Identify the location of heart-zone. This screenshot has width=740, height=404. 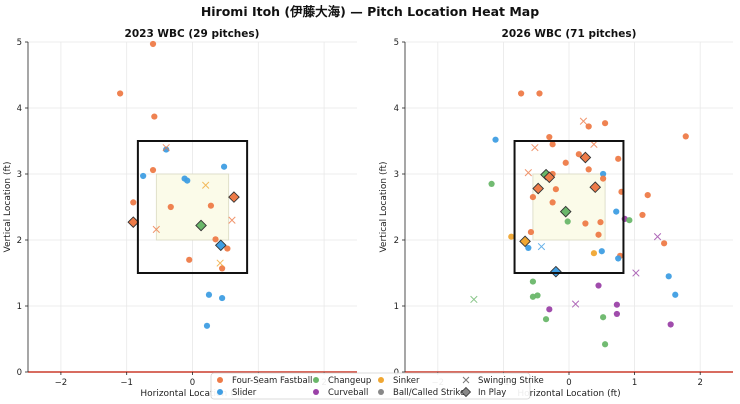
(192, 207).